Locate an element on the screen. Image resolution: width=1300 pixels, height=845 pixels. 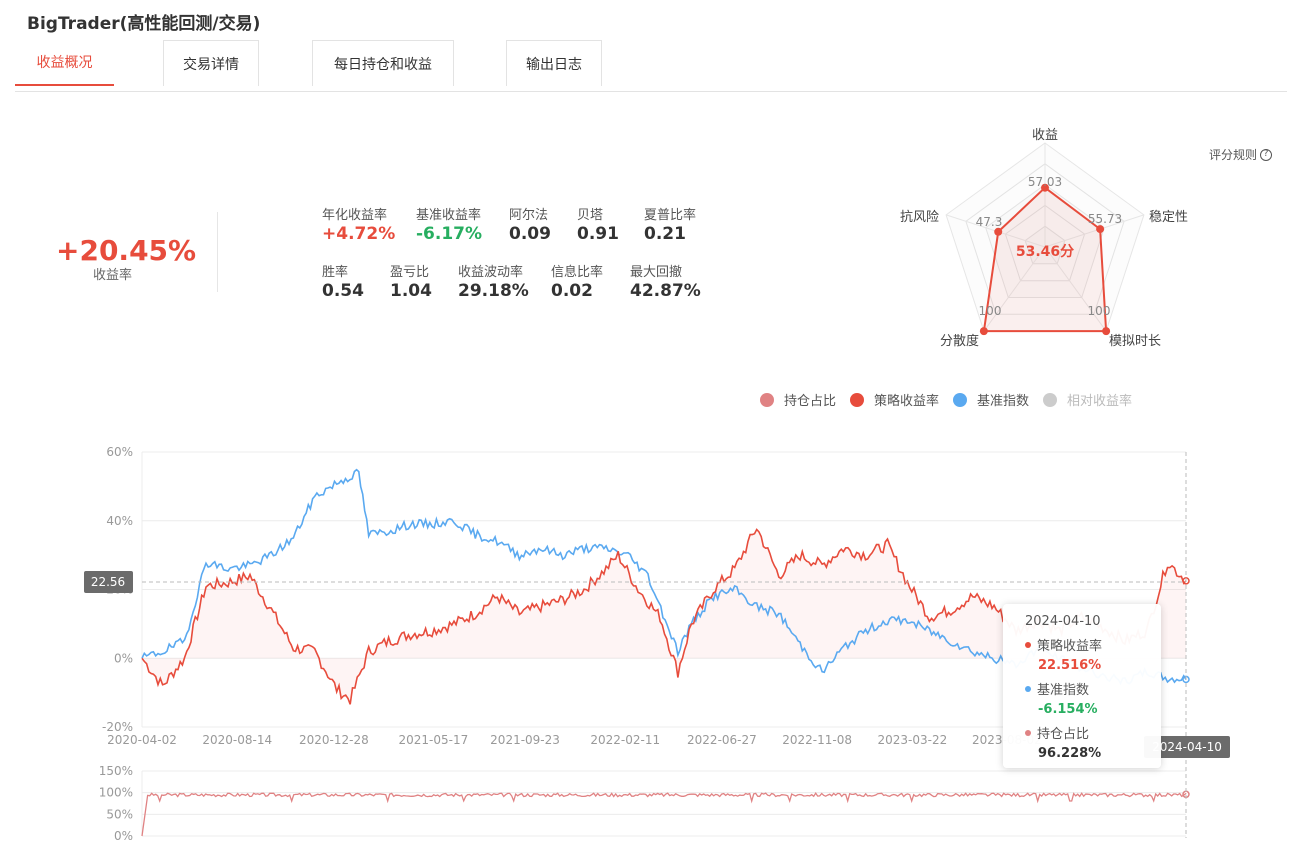
score-rules-link: 评分规则 ? is located at coordinates (1241, 154).